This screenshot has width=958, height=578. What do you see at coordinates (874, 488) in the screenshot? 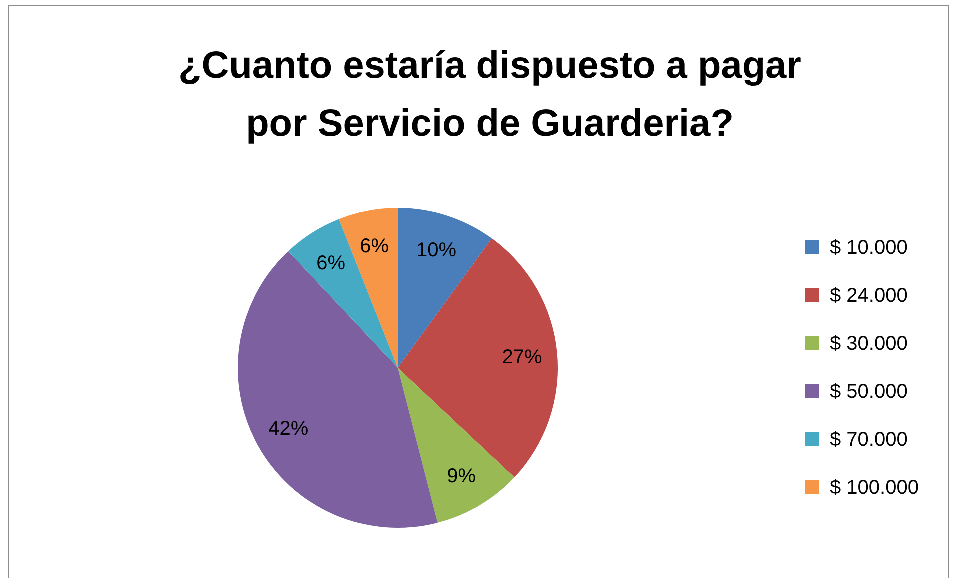
I see `legend-label: $ 100.000` at bounding box center [874, 488].